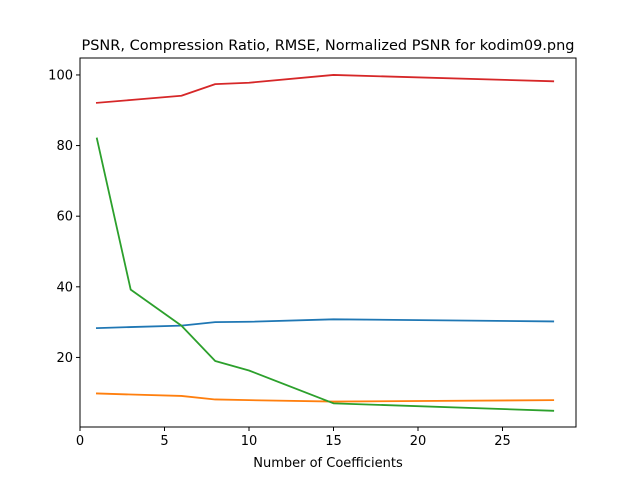  Describe the element at coordinates (333, 441) in the screenshot. I see `x-tick-label: 15` at that location.